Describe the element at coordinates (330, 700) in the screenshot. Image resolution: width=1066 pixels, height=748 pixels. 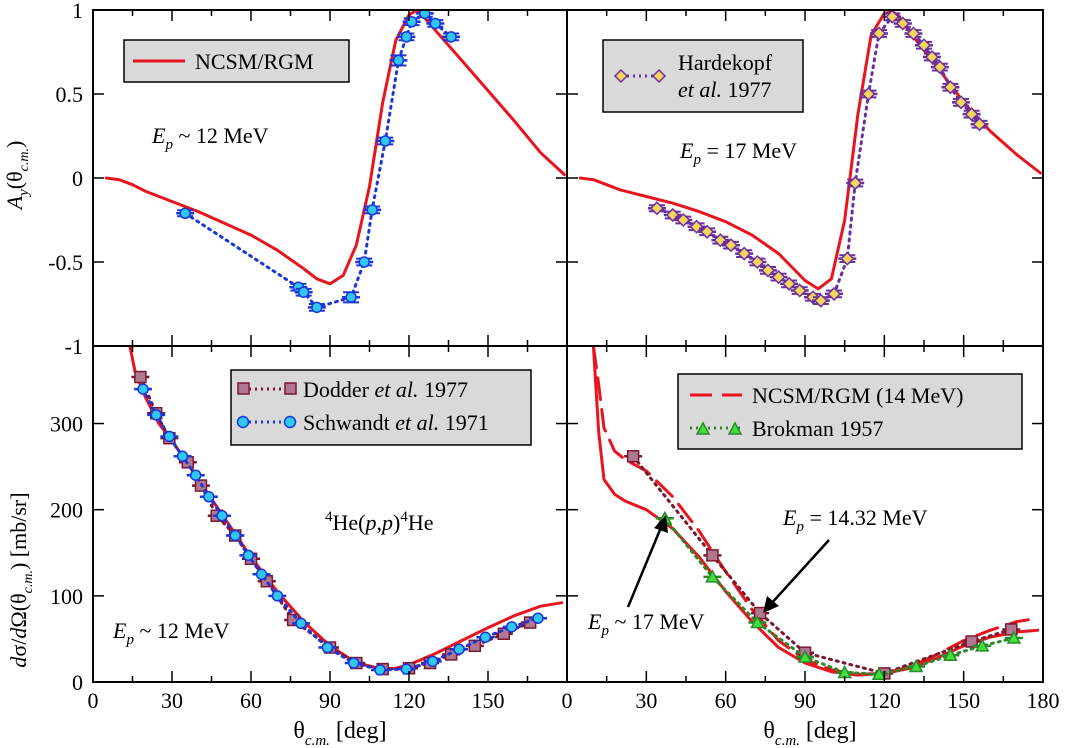
I see `bottom-left-xtick-label: 90` at that location.